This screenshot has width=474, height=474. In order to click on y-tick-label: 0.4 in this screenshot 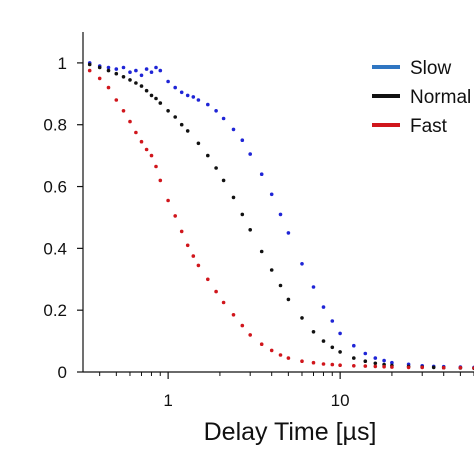, I will do `click(55, 248)`.